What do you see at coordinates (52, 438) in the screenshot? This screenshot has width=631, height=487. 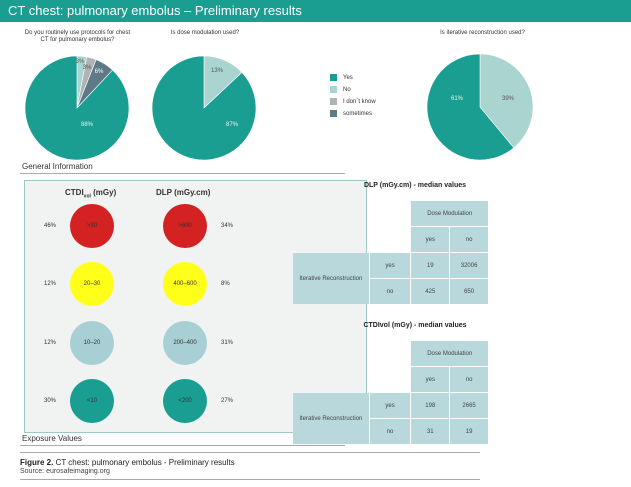 I see `exposure-values-label: Exposure Values` at bounding box center [52, 438].